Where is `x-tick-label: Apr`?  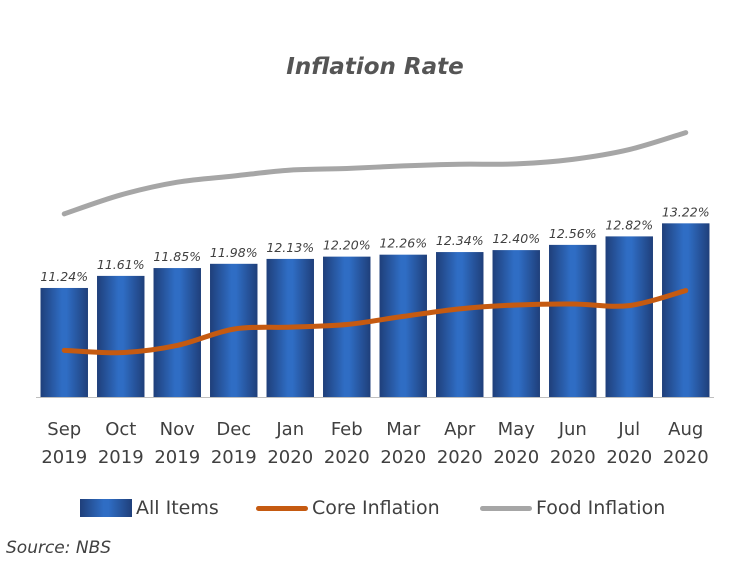
x-tick-label: Apr is located at coordinates (460, 429).